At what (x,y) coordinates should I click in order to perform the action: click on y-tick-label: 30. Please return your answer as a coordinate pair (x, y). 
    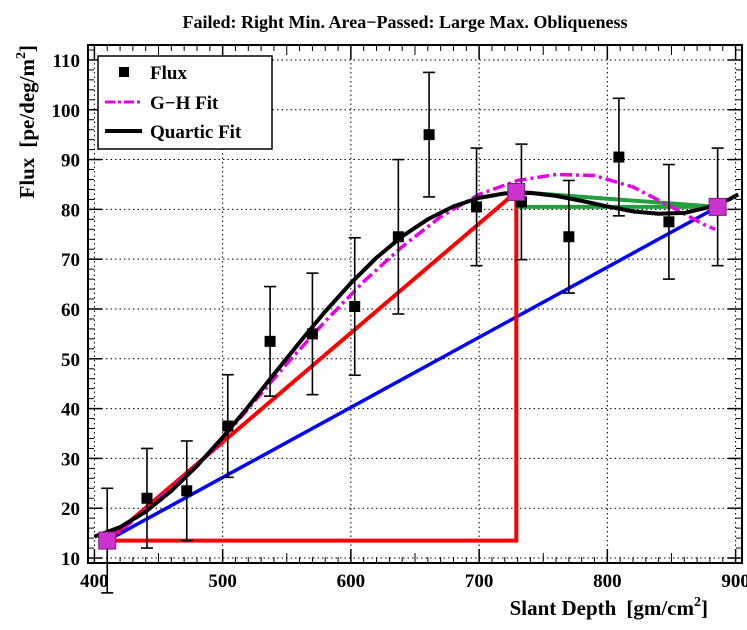
    Looking at the image, I should click on (70, 459).